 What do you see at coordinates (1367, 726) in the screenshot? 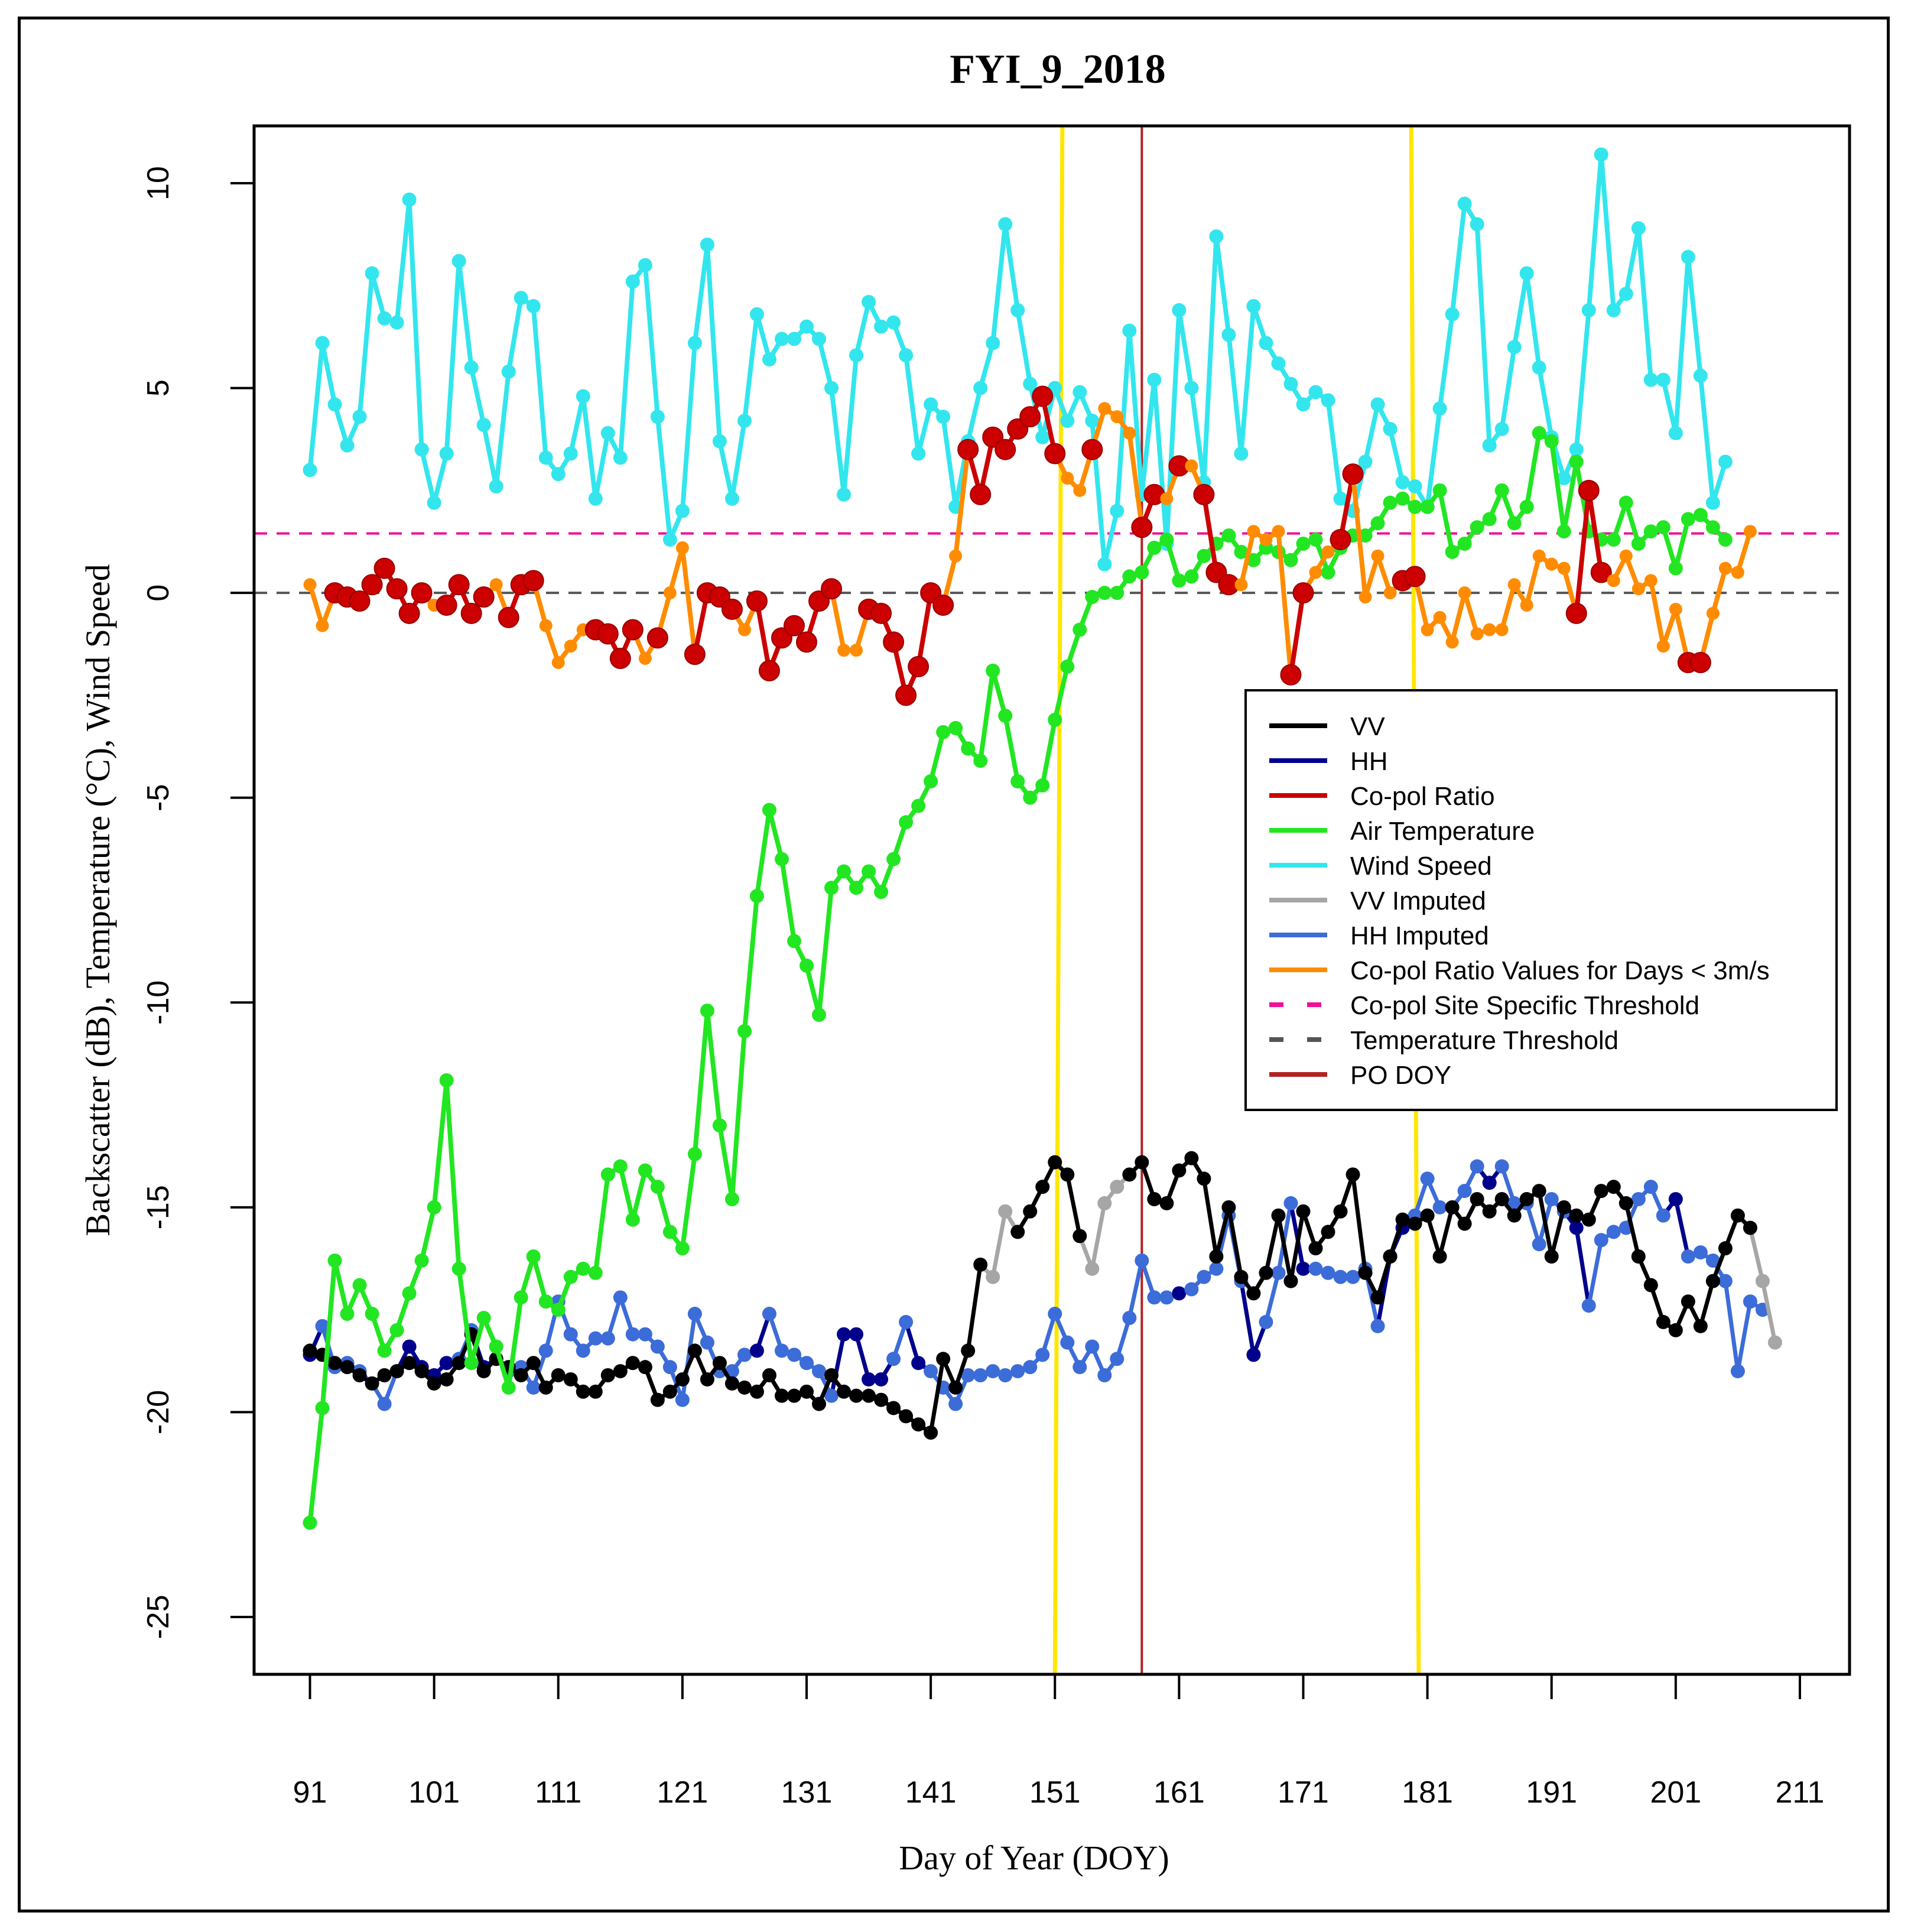
I see `legend-label: VV` at bounding box center [1367, 726].